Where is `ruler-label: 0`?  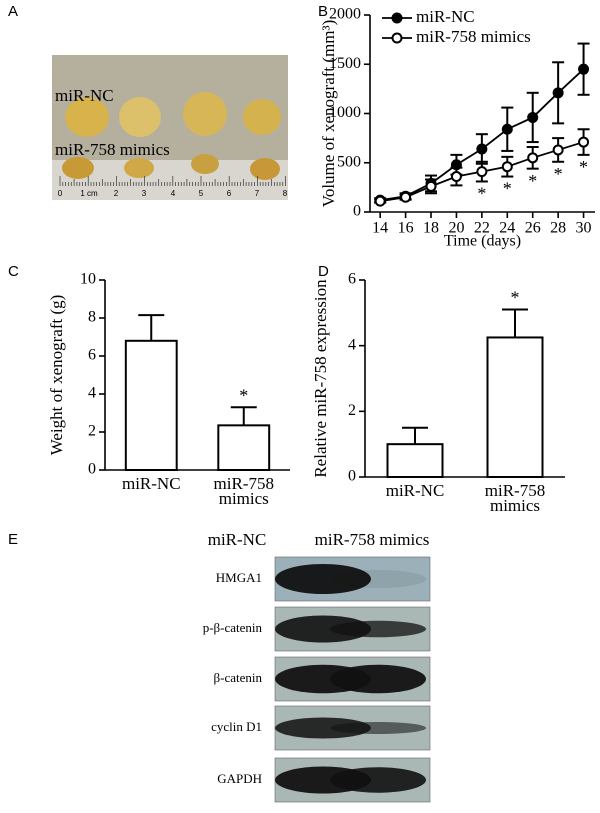
ruler-label: 0 is located at coordinates (60, 193).